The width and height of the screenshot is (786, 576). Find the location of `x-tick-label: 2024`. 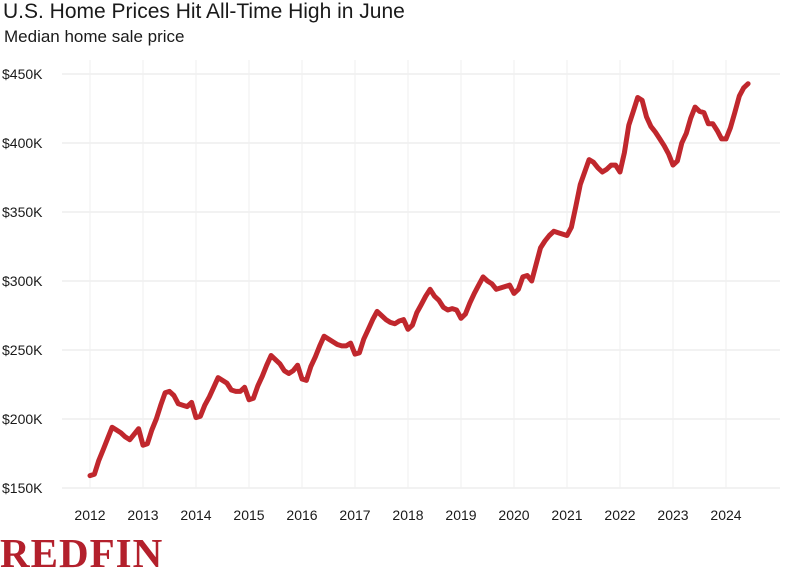

x-tick-label: 2024 is located at coordinates (725, 515).